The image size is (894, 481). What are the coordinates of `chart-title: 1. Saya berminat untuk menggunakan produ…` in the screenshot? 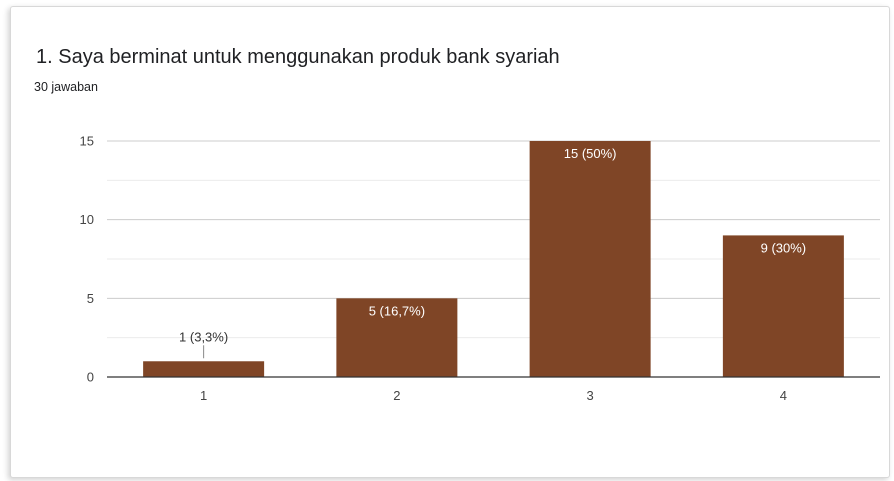 It's located at (298, 57).